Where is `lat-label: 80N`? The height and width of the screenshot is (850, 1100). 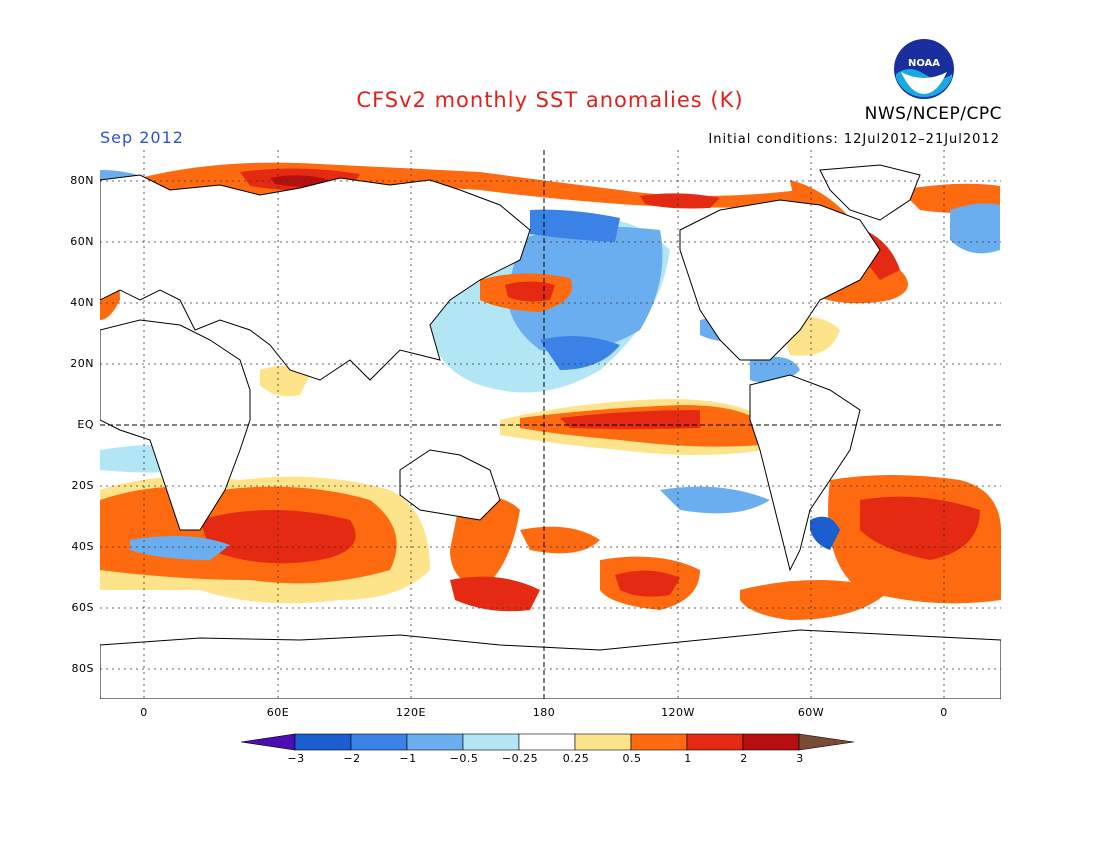 lat-label: 80N is located at coordinates (82, 180).